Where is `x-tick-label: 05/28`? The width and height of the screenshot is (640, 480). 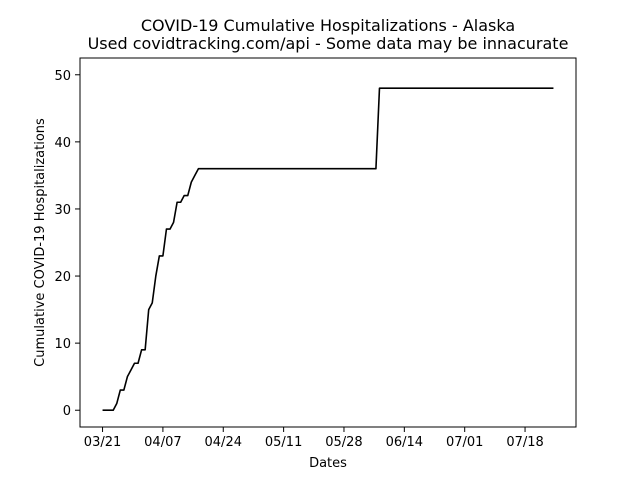
x-tick-label: 05/28 is located at coordinates (343, 442).